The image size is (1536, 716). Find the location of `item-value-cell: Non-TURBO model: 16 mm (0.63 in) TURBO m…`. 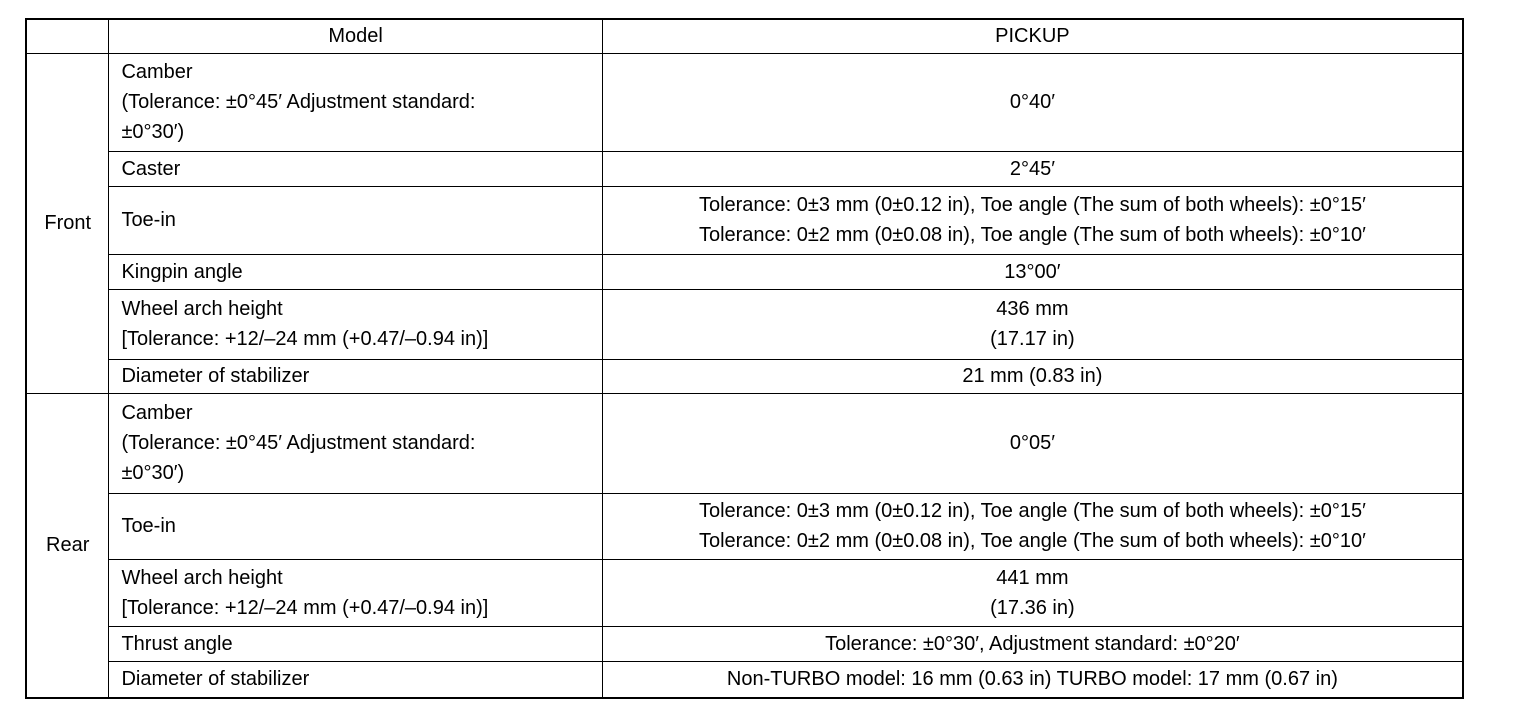

item-value-cell: Non-TURBO model: 16 mm (0.63 in) TURBO m… is located at coordinates (1032, 679).